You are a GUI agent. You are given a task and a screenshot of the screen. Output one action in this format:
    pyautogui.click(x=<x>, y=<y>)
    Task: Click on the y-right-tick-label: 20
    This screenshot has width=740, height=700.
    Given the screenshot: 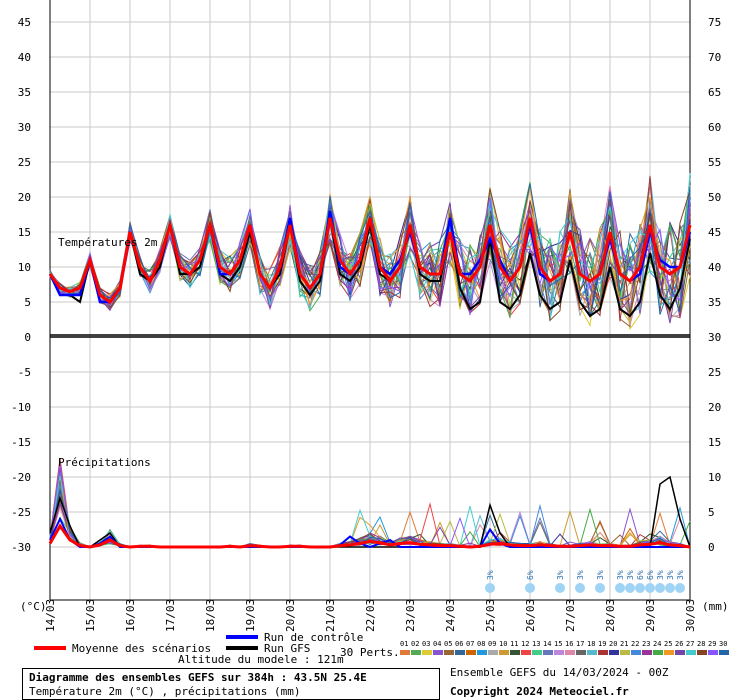 What is the action you would take?
    pyautogui.click(x=714, y=407)
    